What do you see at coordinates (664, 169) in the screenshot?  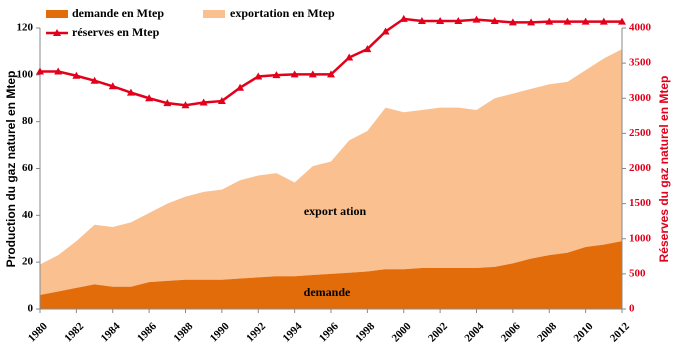 I see `y2-axis-title: Réserves du gaz naturel en Mtep` at bounding box center [664, 169].